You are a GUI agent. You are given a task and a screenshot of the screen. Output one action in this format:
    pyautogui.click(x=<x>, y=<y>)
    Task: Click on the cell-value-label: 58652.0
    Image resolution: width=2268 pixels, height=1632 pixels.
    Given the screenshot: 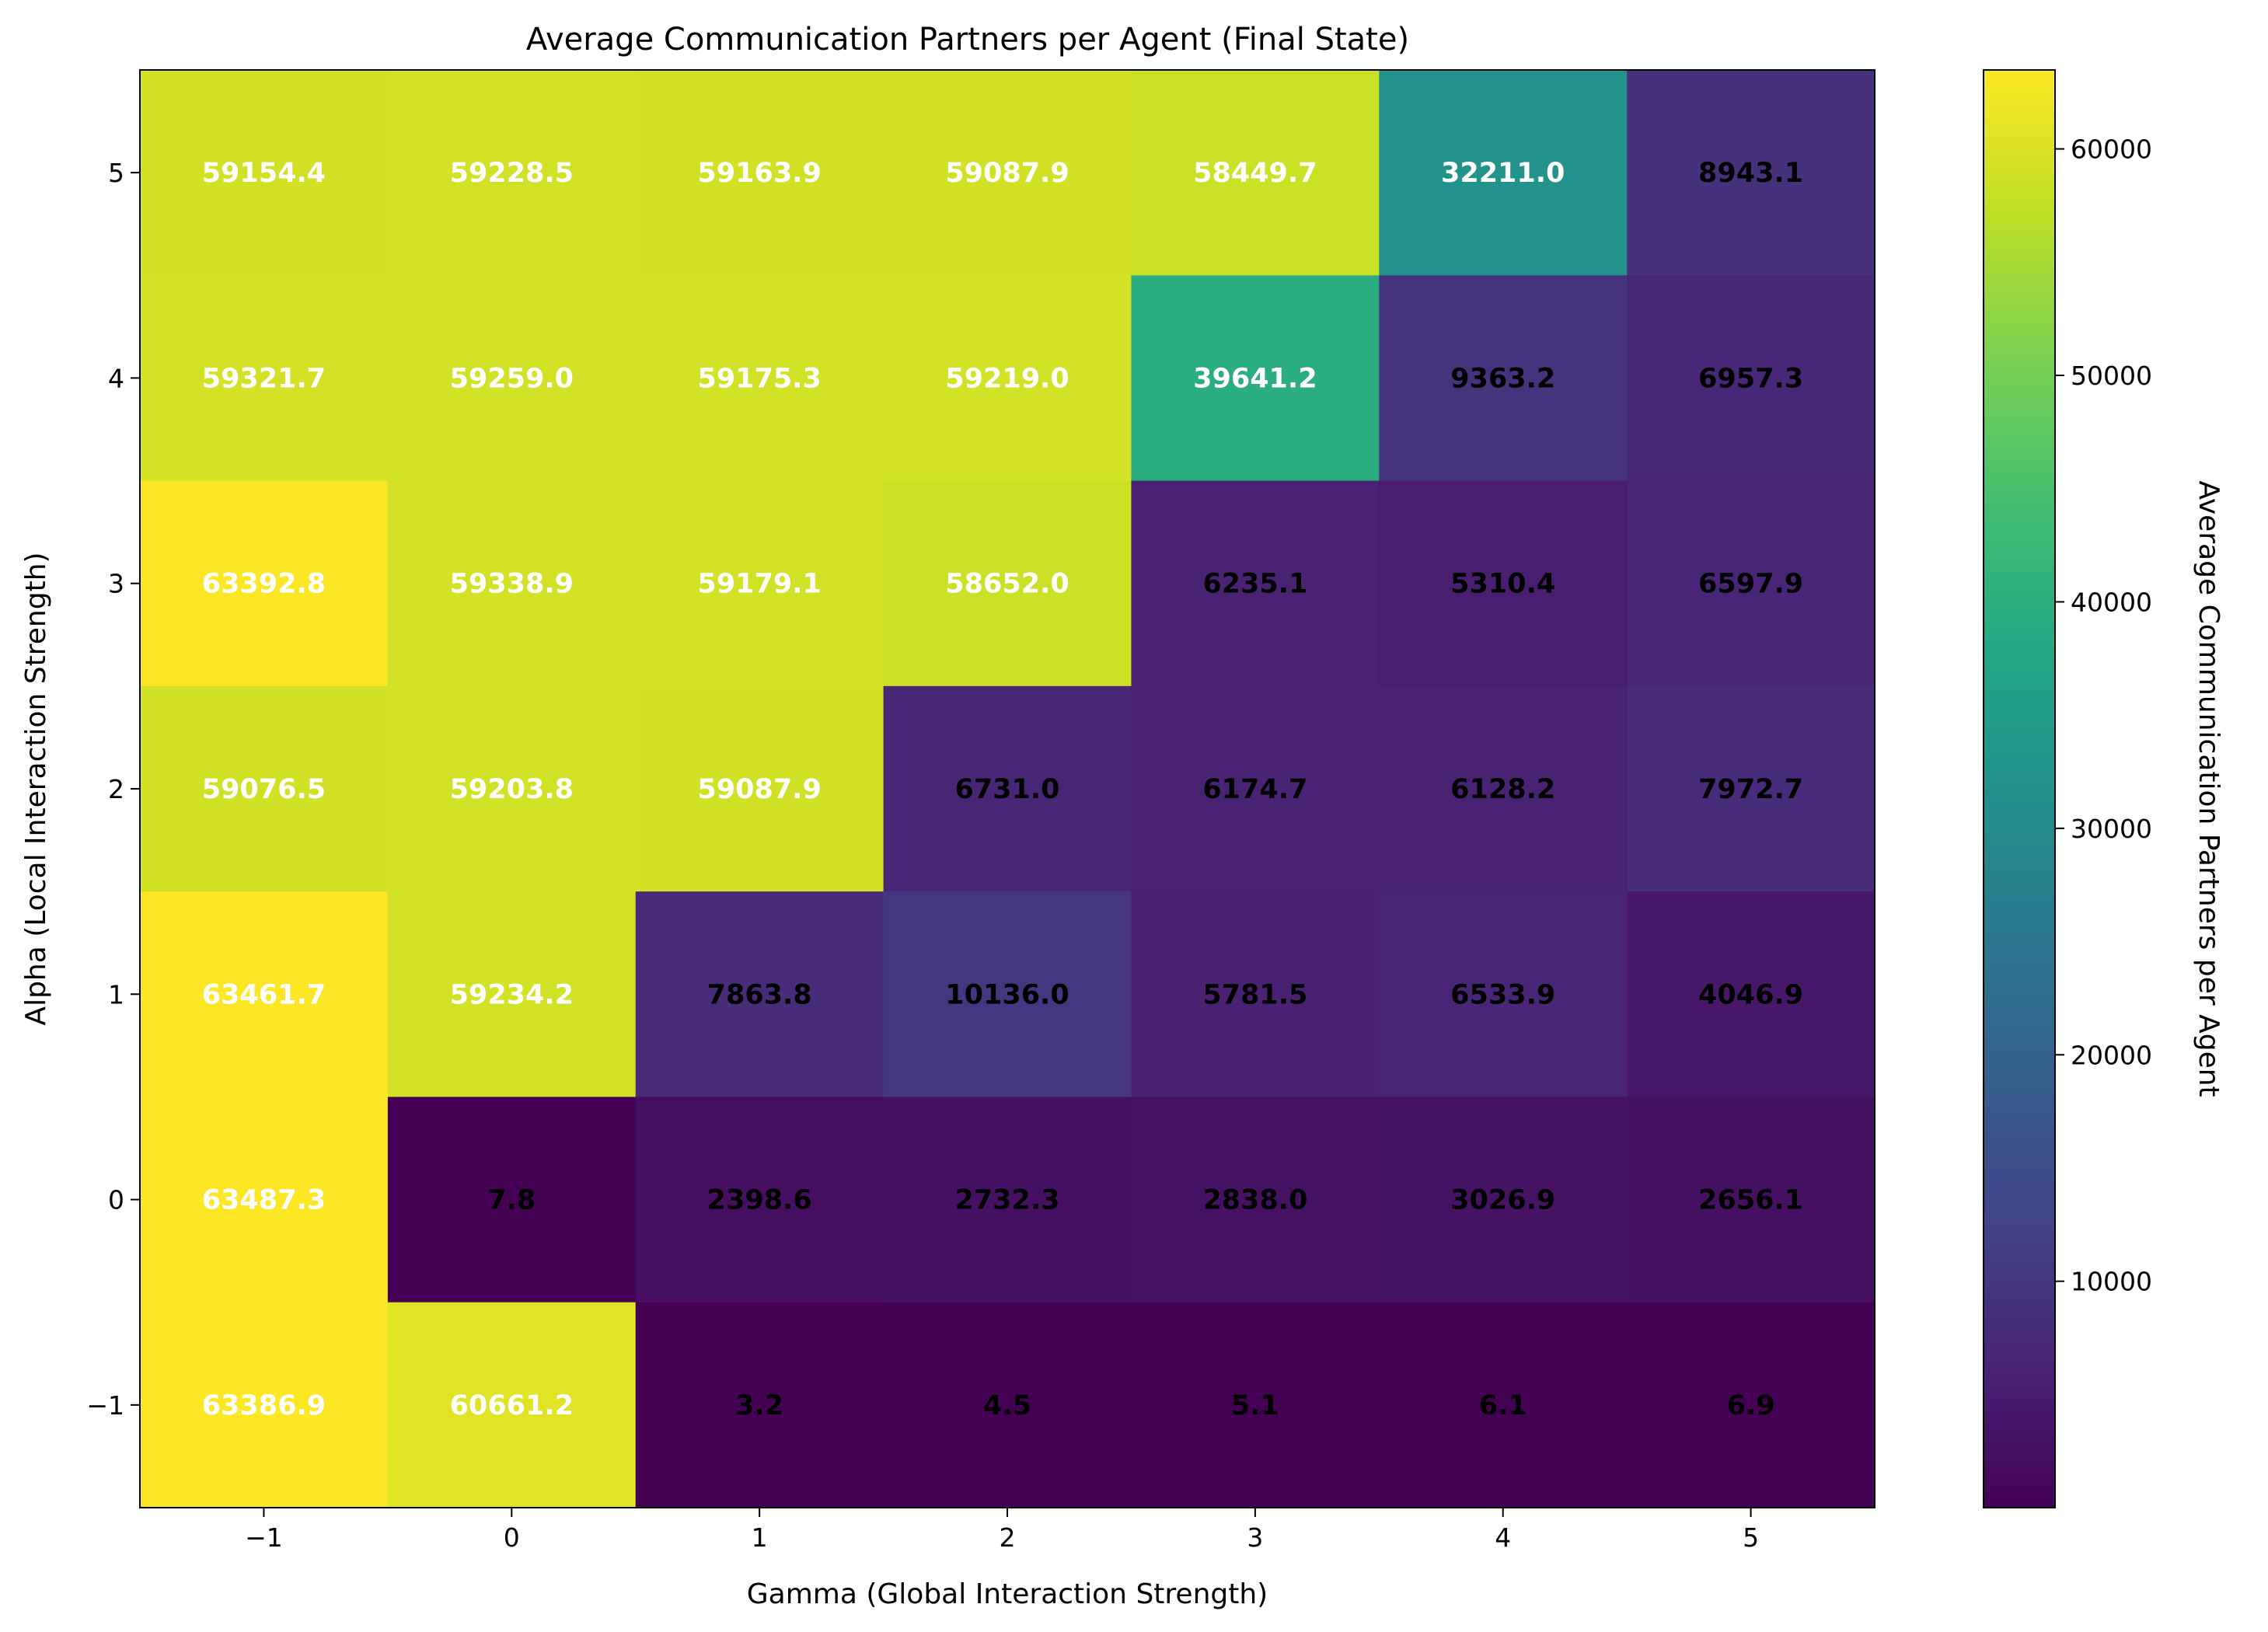 What is the action you would take?
    pyautogui.click(x=1007, y=584)
    